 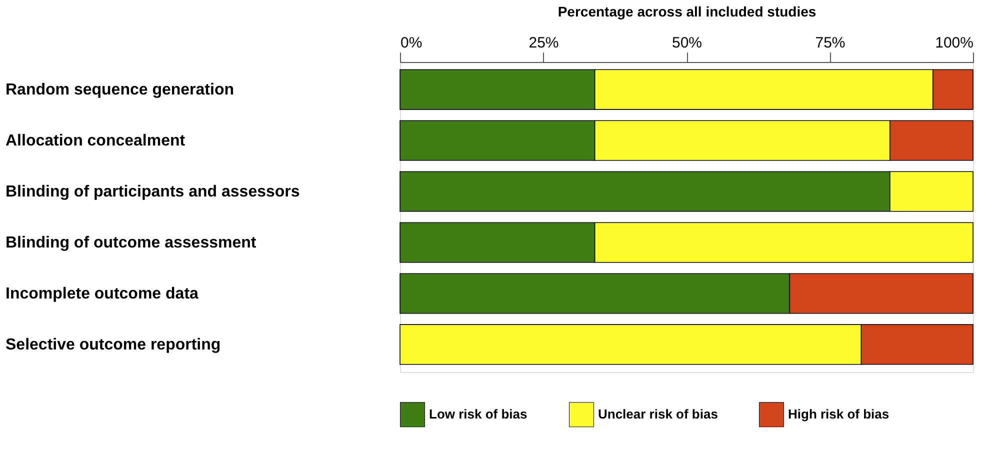 What do you see at coordinates (478, 414) in the screenshot?
I see `legend-label: Low risk of bias` at bounding box center [478, 414].